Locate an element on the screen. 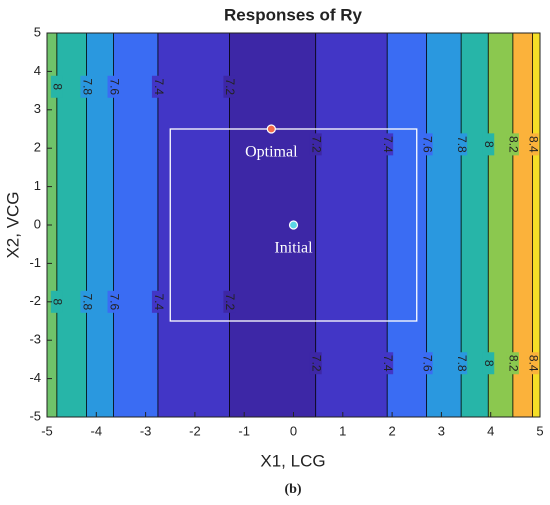 The image size is (550, 505). y-tick-label: -2 is located at coordinates (35, 300).